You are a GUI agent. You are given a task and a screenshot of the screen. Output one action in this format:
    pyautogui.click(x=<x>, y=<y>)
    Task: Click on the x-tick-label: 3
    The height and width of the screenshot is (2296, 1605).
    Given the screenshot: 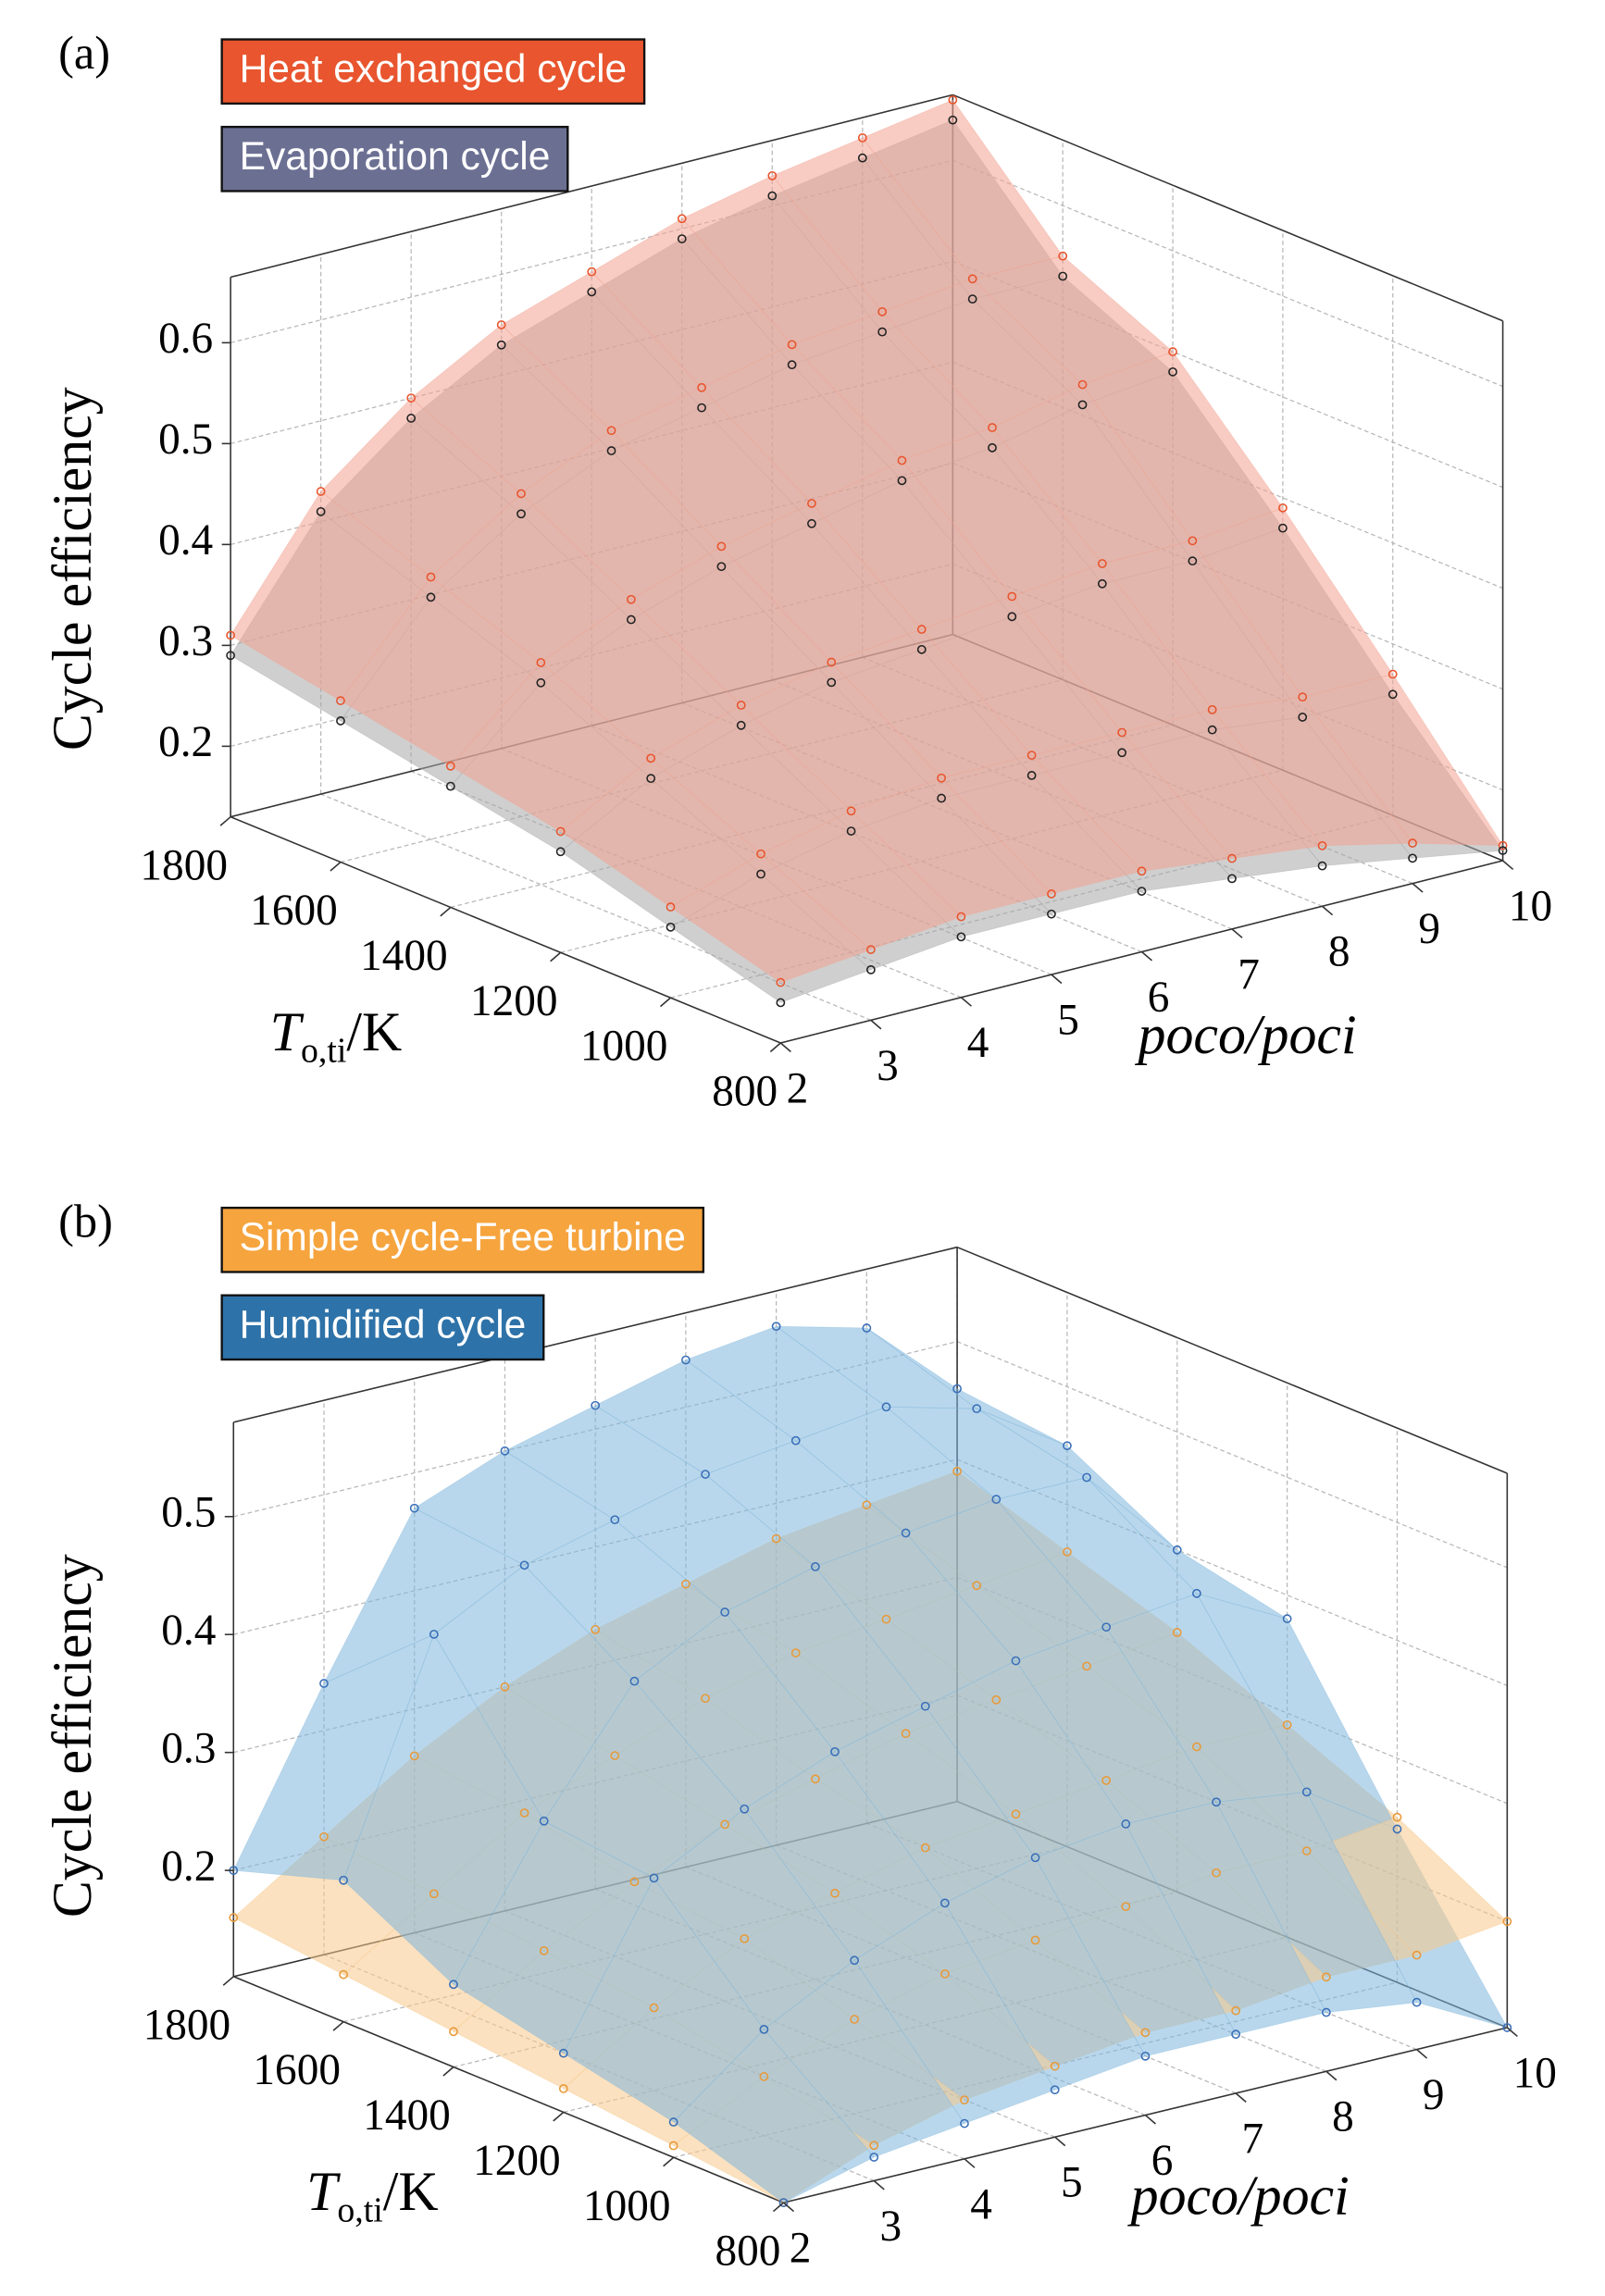 What is the action you would take?
    pyautogui.click(x=888, y=1066)
    